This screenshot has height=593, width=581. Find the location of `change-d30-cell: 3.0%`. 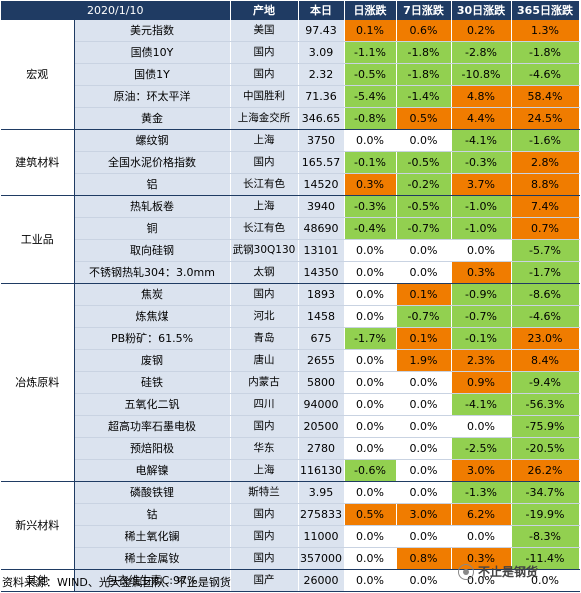

change-d30-cell: 3.0% is located at coordinates (481, 470).